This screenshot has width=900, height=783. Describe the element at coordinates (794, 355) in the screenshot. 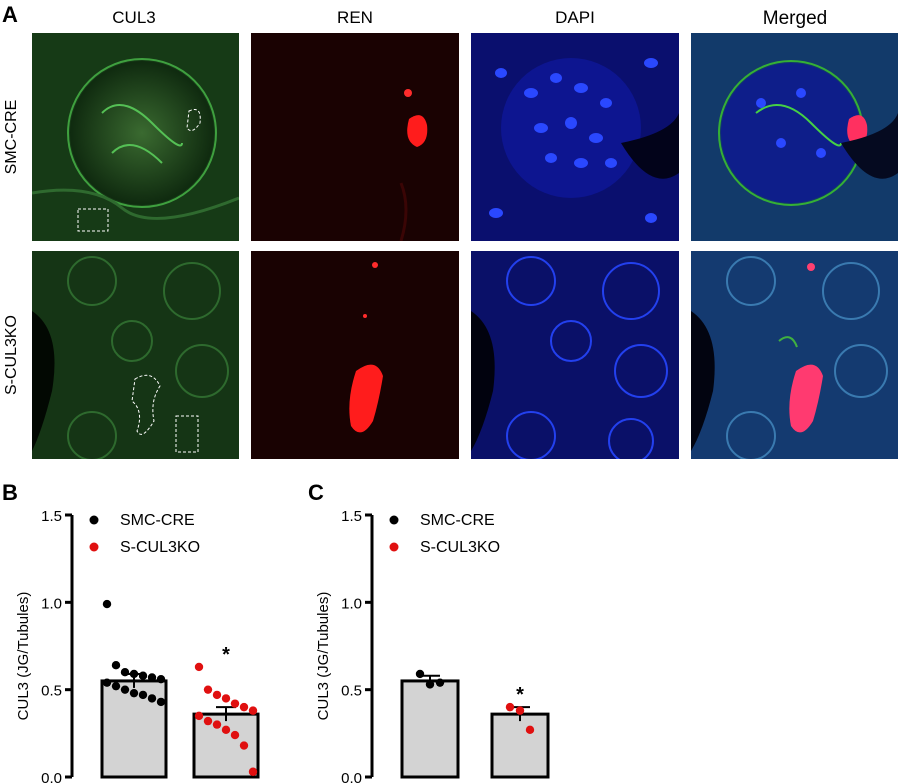

I see `micrograph-s-cul3ko-merged` at that location.